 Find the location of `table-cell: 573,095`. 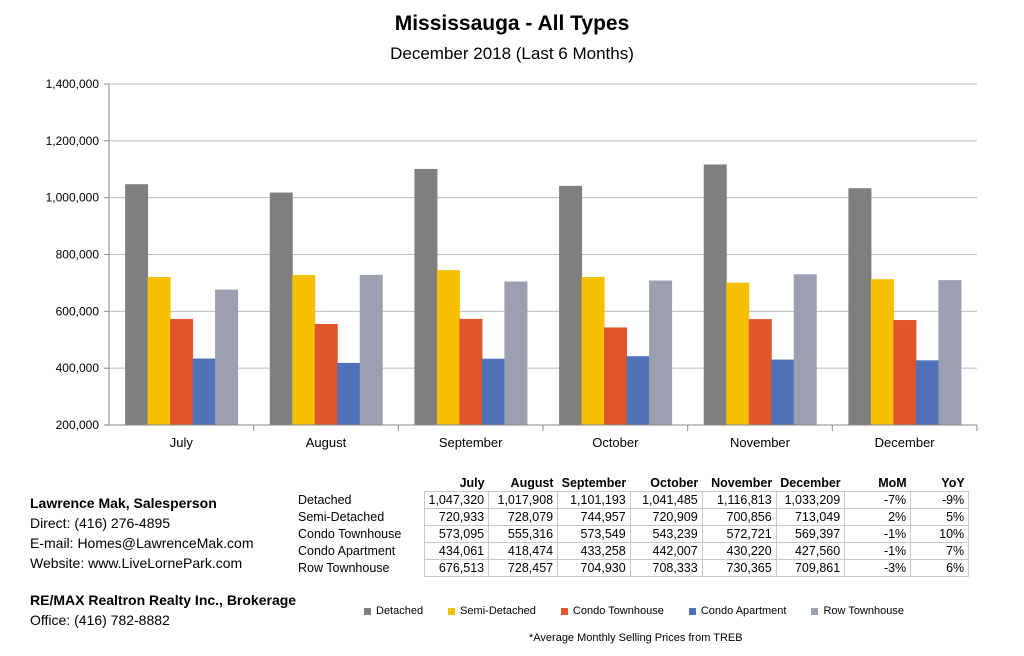

table-cell: 573,095 is located at coordinates (456, 534).